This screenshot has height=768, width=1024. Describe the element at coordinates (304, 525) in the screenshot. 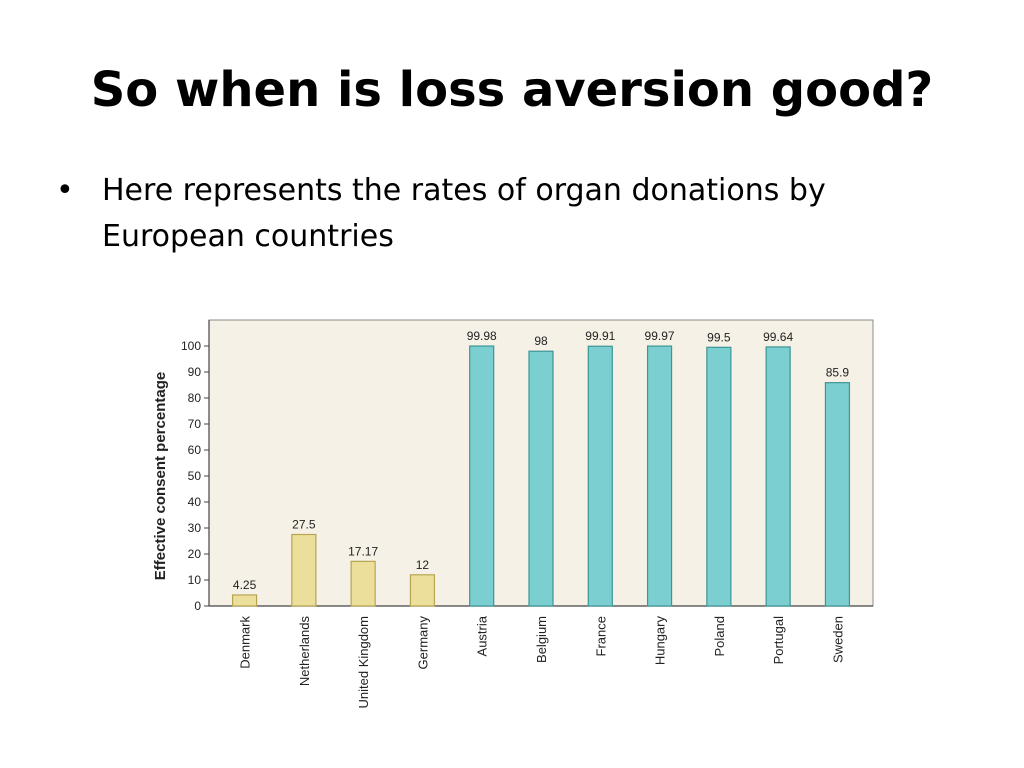

I see `data-label: 27.5` at that location.